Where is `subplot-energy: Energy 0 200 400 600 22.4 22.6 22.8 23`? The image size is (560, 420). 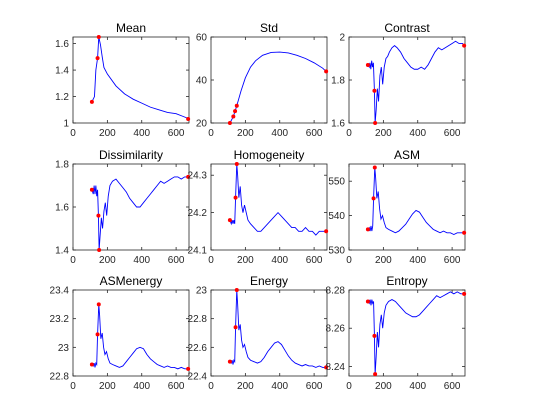 subplot-energy: Energy 0 200 400 600 22.4 22.6 22.8 23 is located at coordinates (258, 333).